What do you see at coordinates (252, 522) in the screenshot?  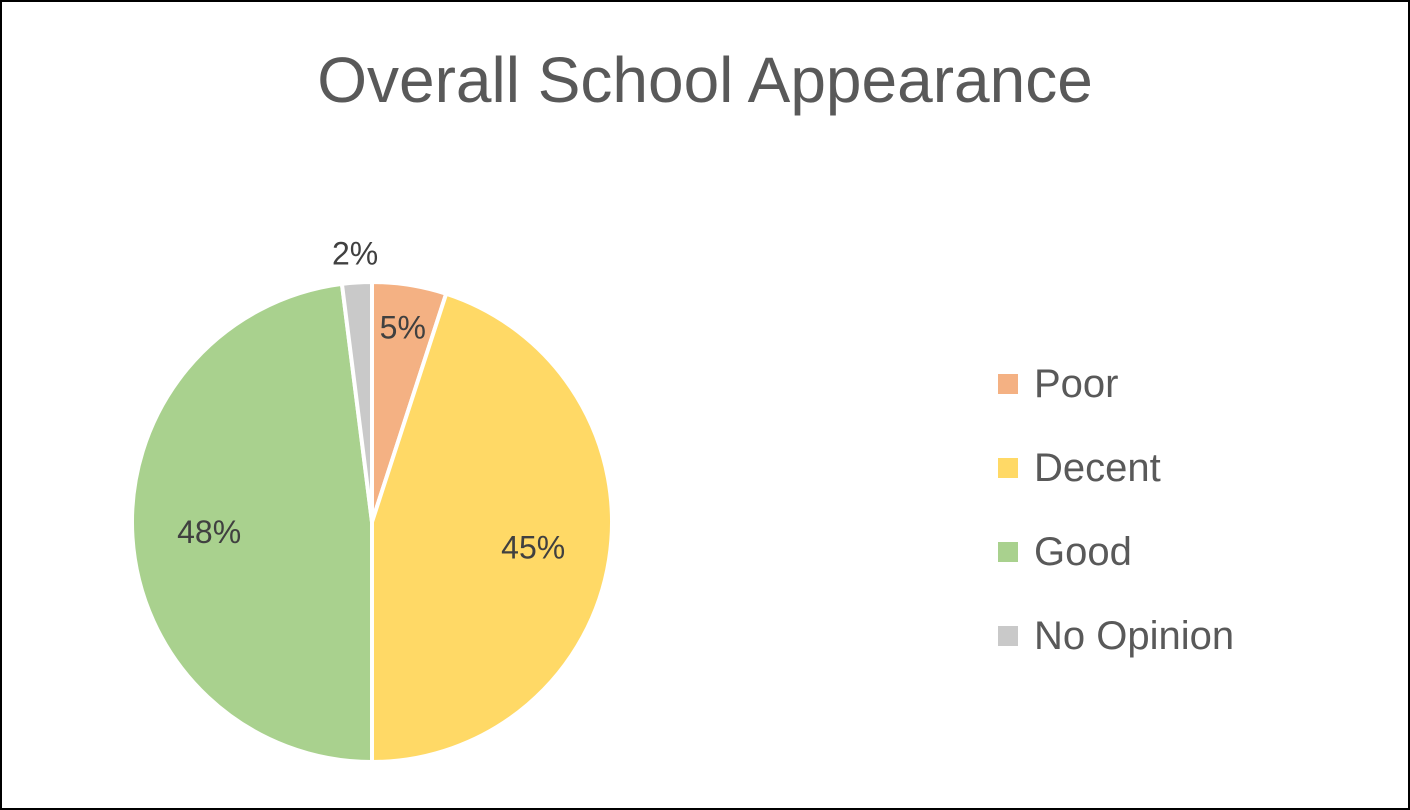 I see `pie-slice-good` at bounding box center [252, 522].